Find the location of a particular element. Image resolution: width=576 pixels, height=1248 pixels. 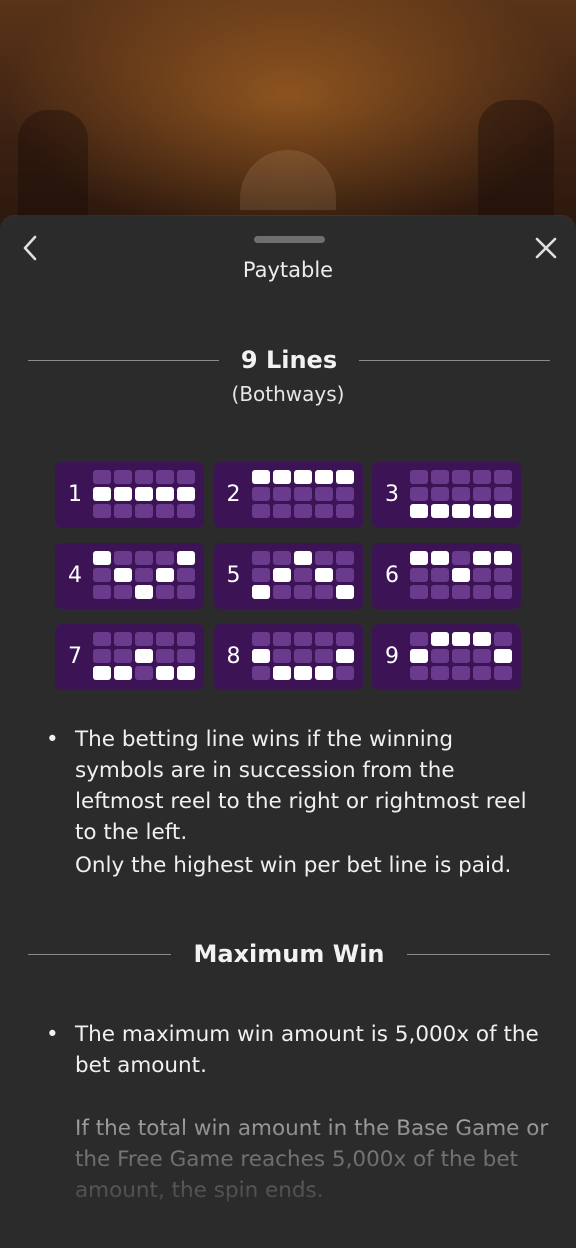

payline-card: 1 is located at coordinates (129, 495).